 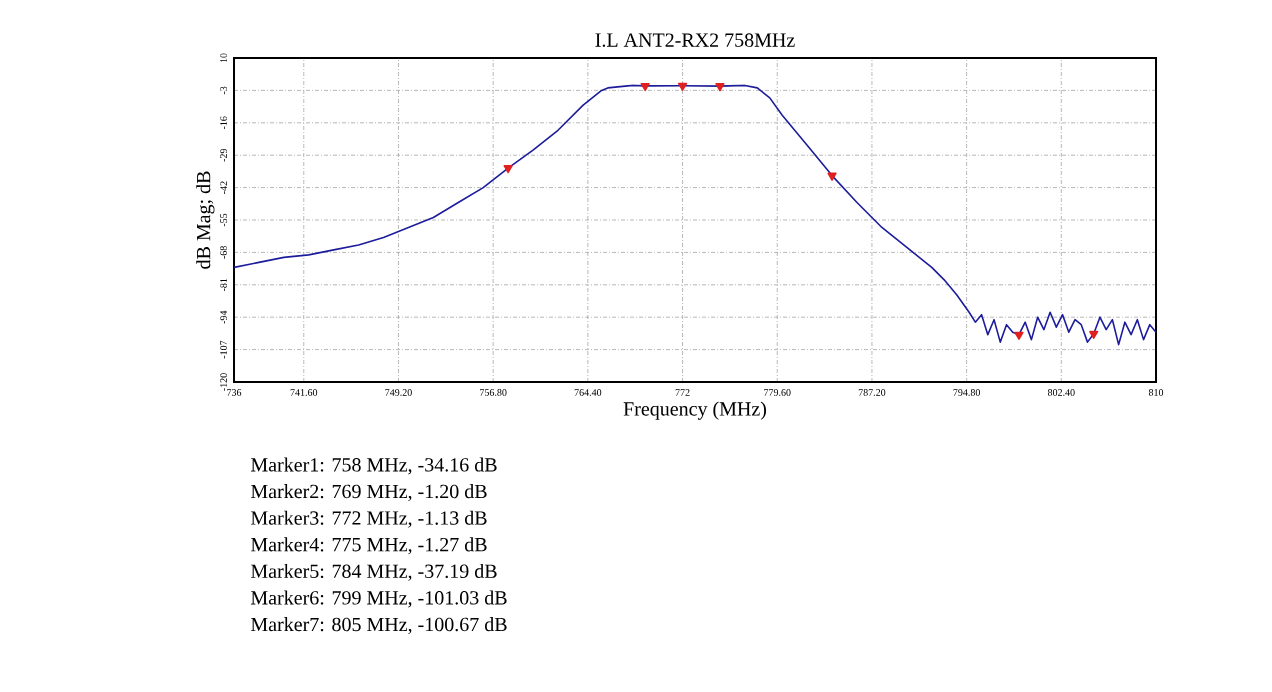 What do you see at coordinates (378, 599) in the screenshot?
I see `text: Marker6: 799 MHz, -101.03 dB` at bounding box center [378, 599].